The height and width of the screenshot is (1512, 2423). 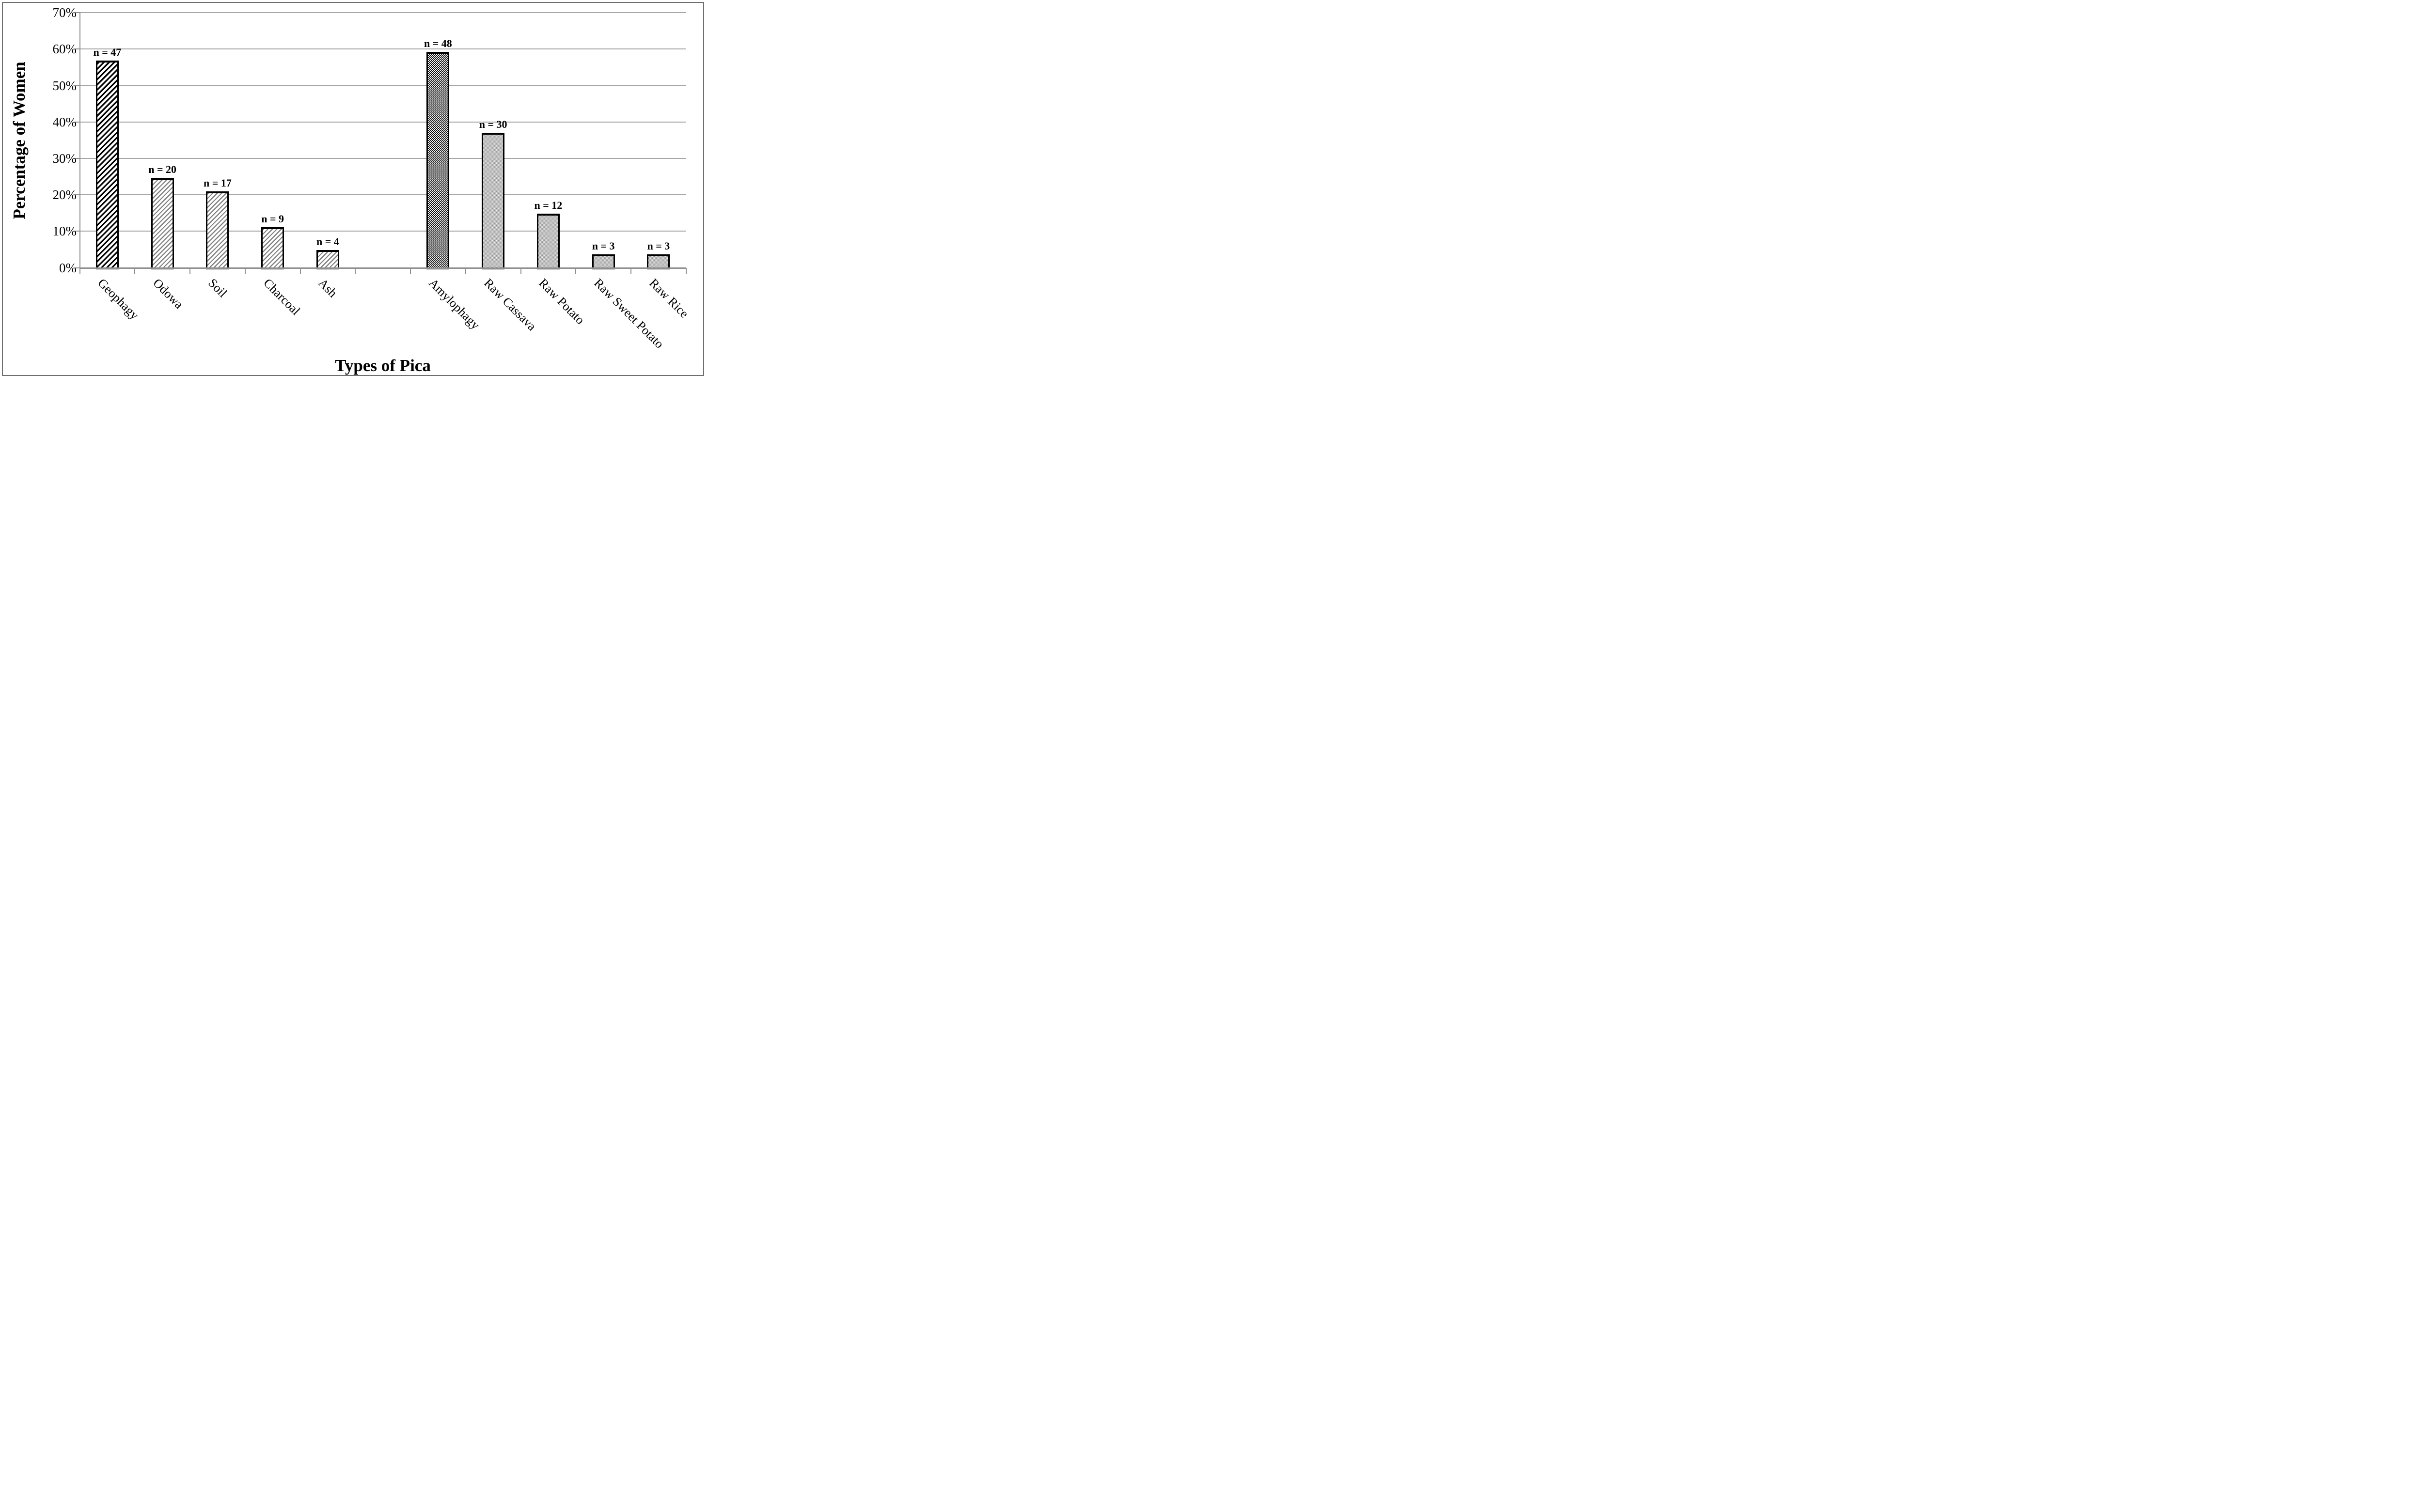 I want to click on y-tick-50%, so click(x=77, y=85).